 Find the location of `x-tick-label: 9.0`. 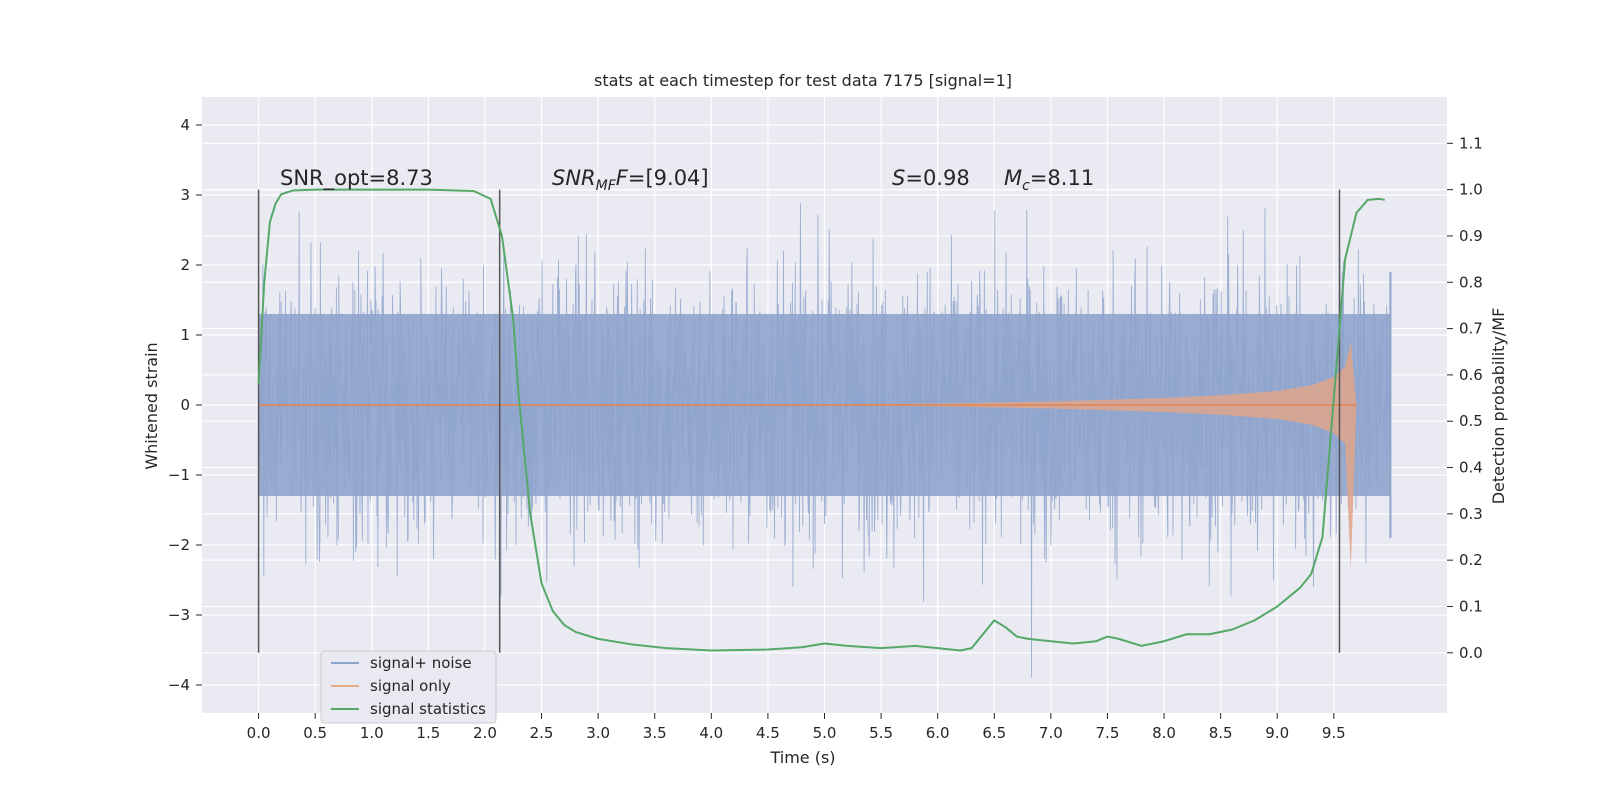

x-tick-label: 9.0 is located at coordinates (1277, 733).